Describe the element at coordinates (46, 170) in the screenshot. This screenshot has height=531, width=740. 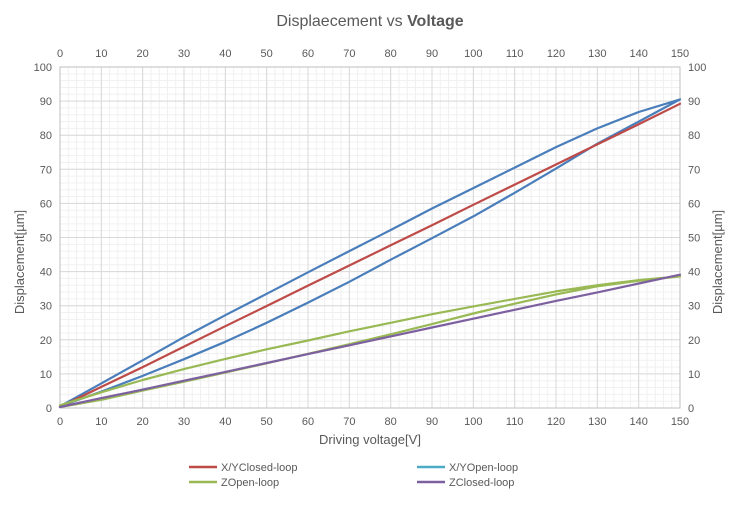
I see `y-tick-label-left: 70` at that location.